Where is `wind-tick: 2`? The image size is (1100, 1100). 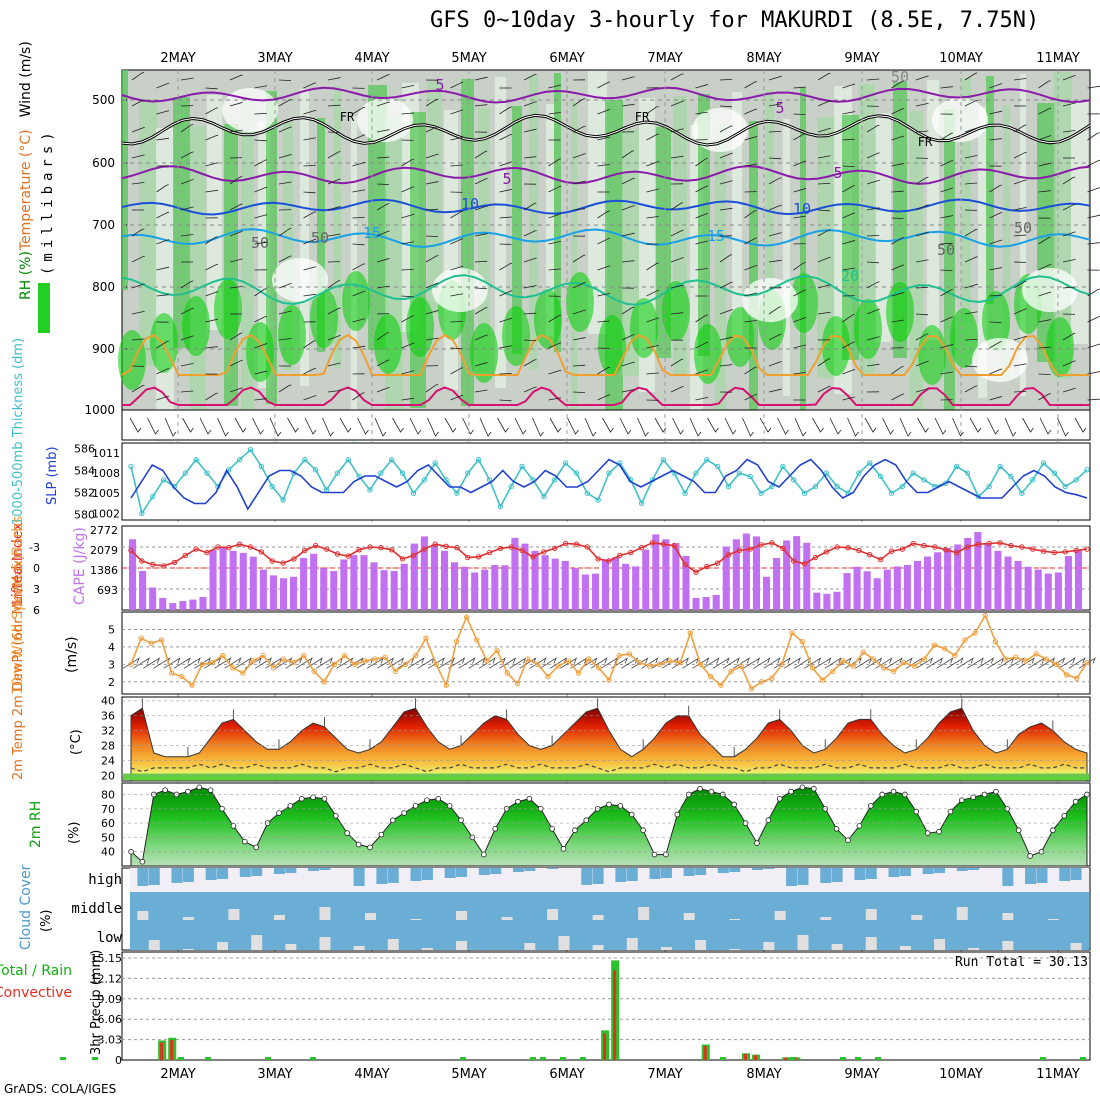 wind-tick: 2 is located at coordinates (111, 682).